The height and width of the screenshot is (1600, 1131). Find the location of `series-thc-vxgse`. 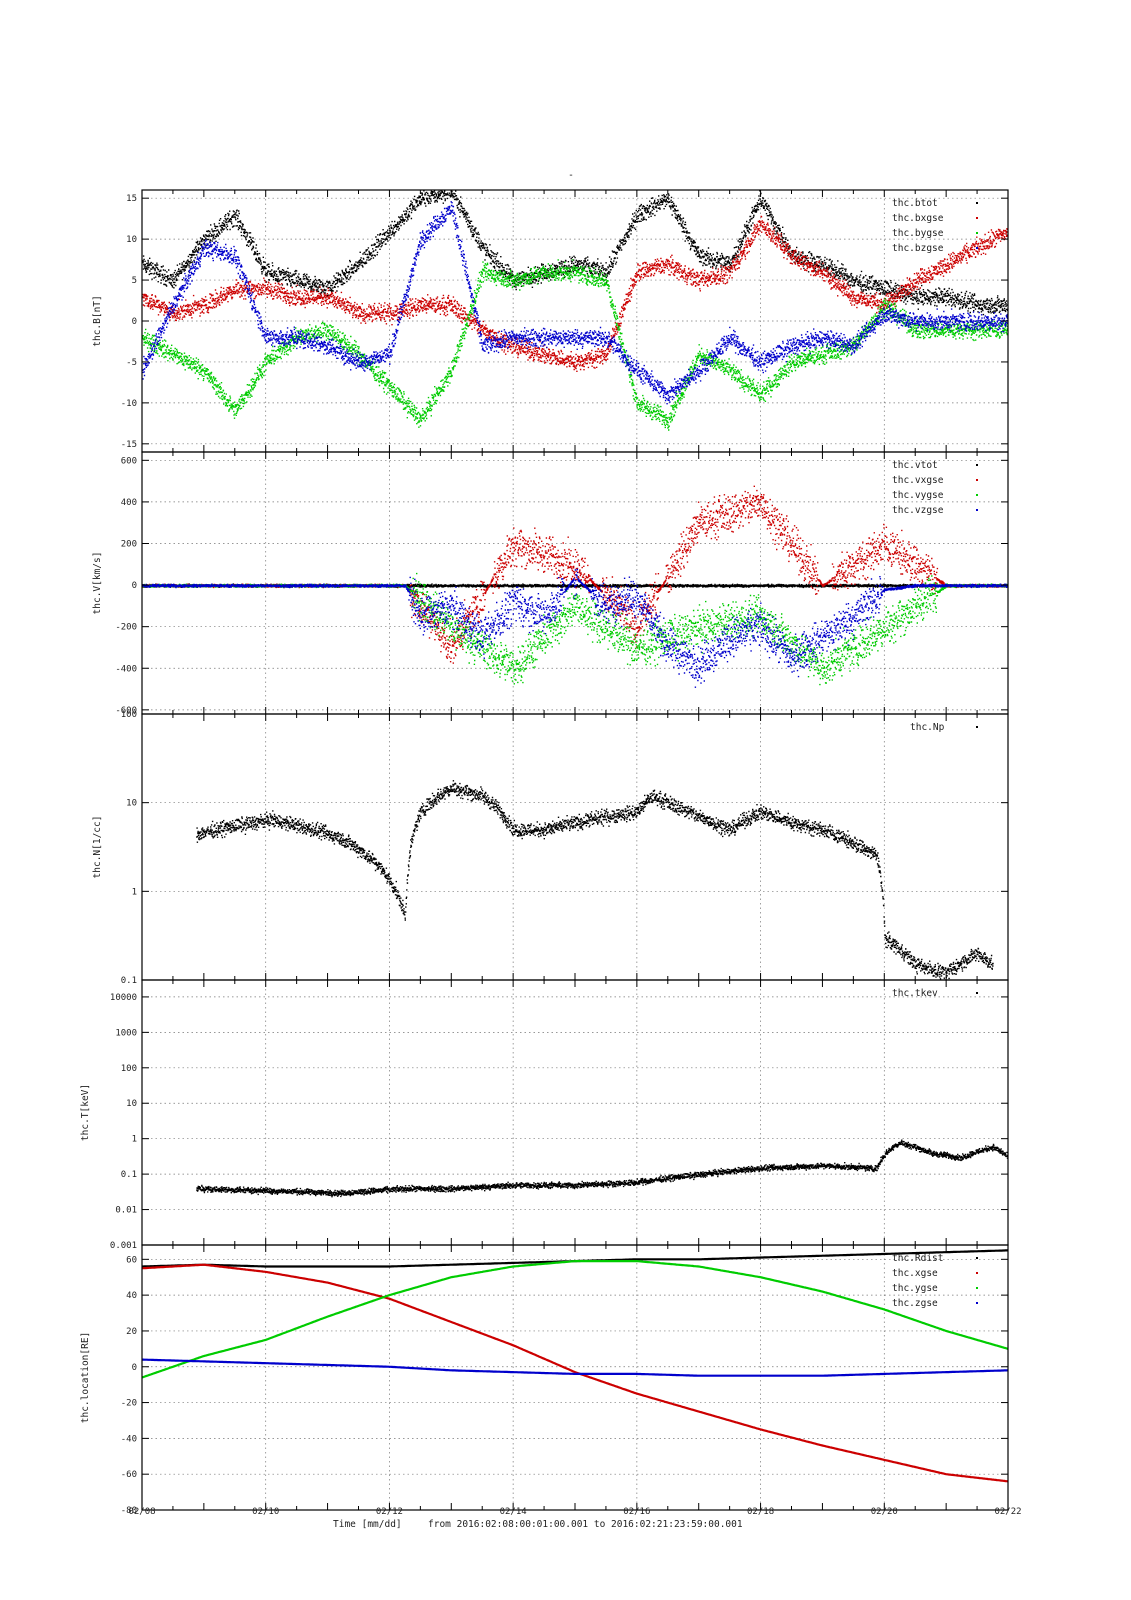

series-thc-vxgse is located at coordinates (575, 574).